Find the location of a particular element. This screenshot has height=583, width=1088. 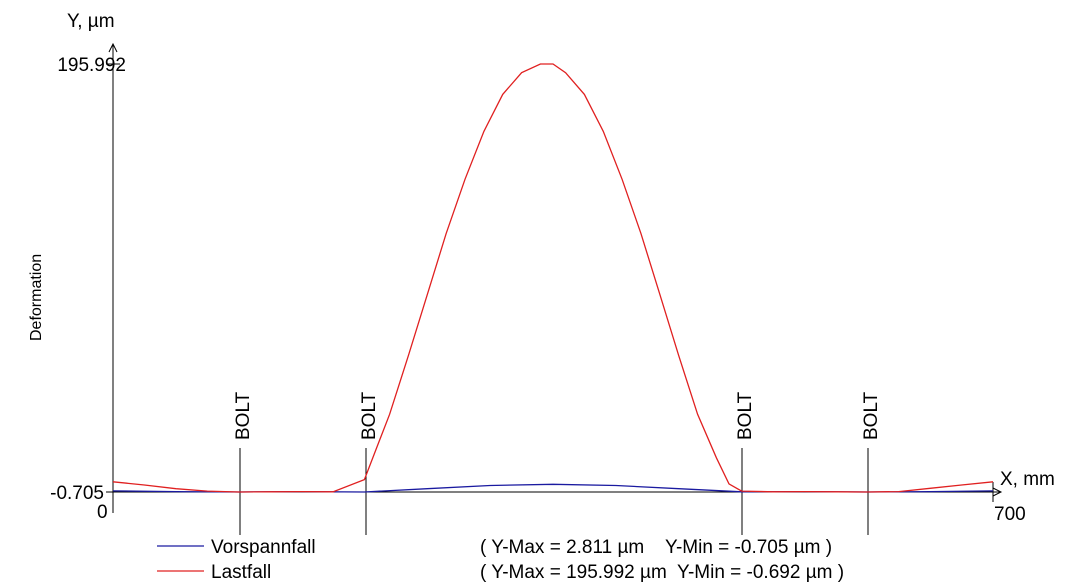

legend-label: Lastfall is located at coordinates (241, 572).